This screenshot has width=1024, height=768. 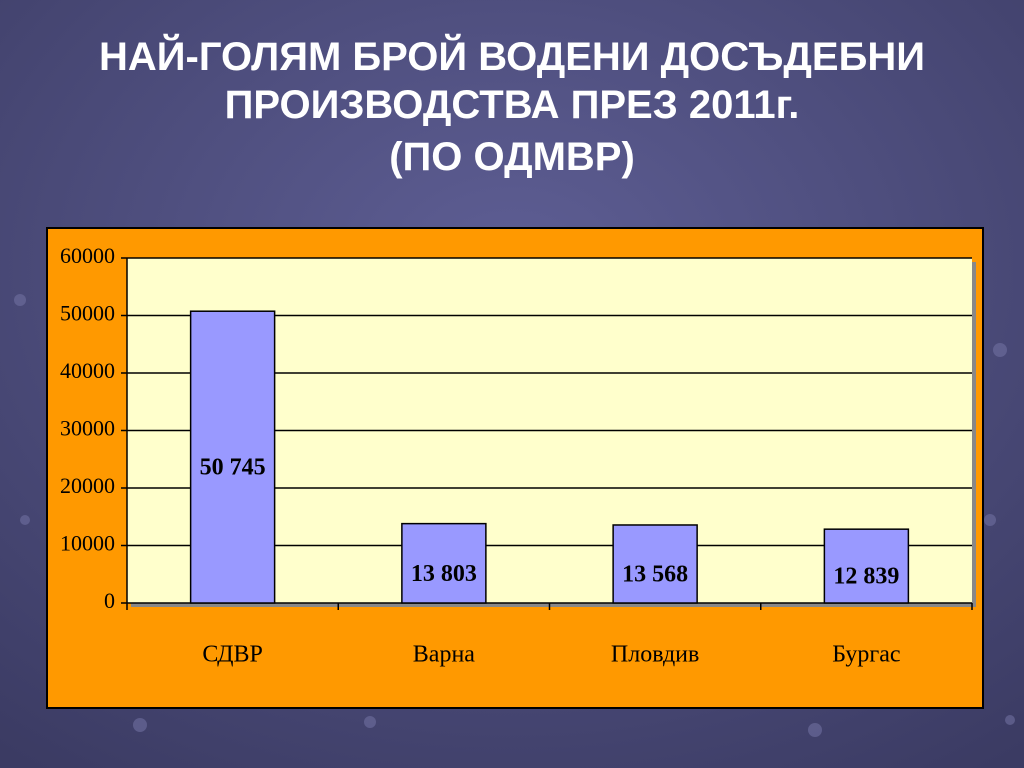 What do you see at coordinates (444, 574) in the screenshot?
I see `value-label: 13 803` at bounding box center [444, 574].